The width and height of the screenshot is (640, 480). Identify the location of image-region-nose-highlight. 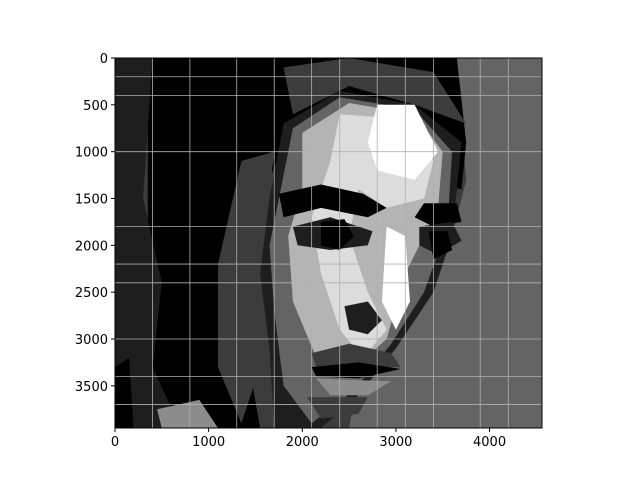
(395, 278).